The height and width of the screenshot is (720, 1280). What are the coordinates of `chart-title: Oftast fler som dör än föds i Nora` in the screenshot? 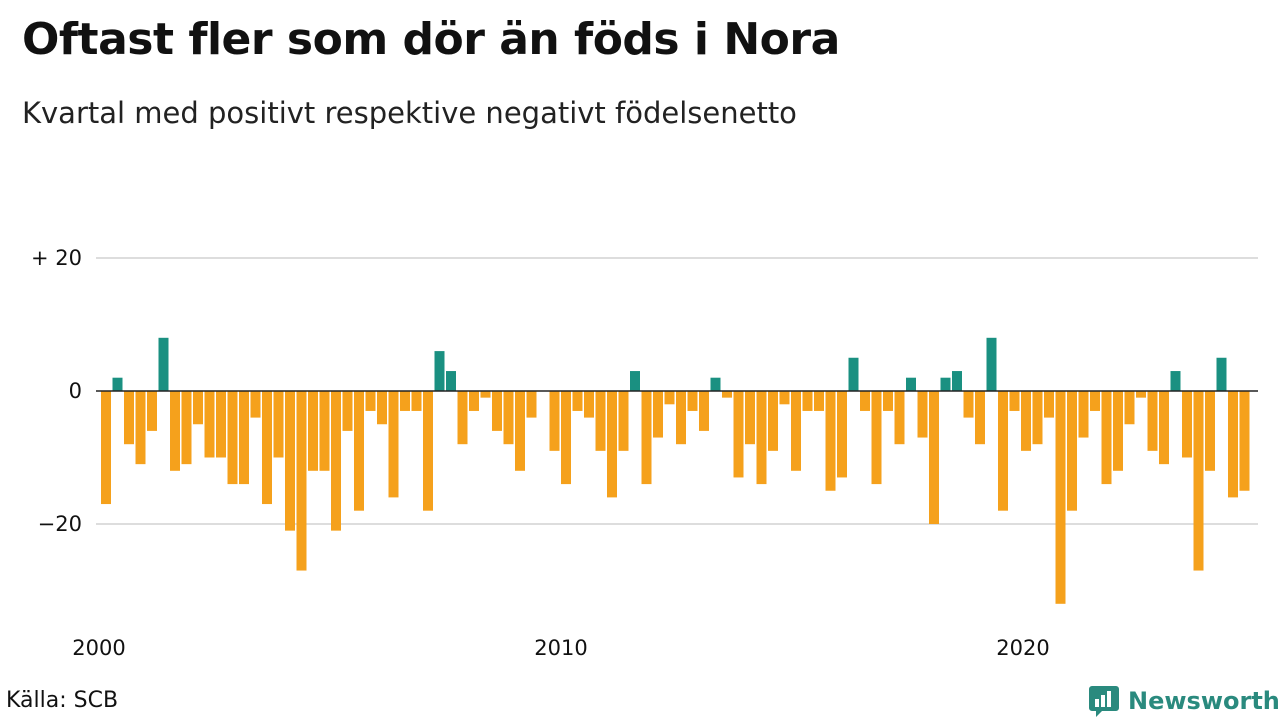 It's located at (431, 39).